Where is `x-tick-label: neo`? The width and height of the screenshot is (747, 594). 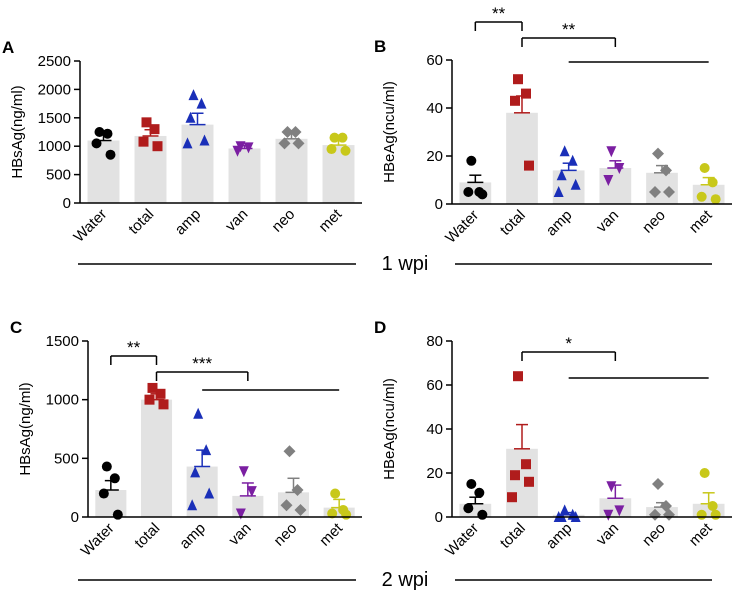
x-tick-label: neo is located at coordinates (286, 535).